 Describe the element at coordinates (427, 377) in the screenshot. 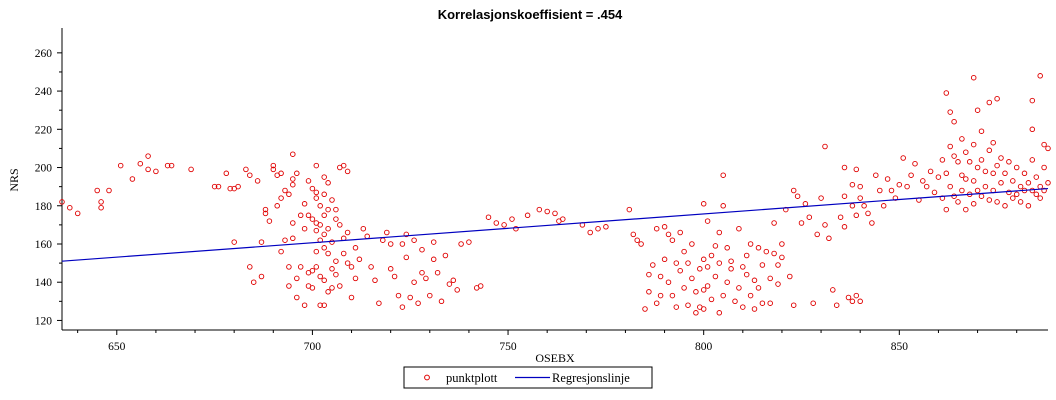

I see `legend-marker-icon` at that location.